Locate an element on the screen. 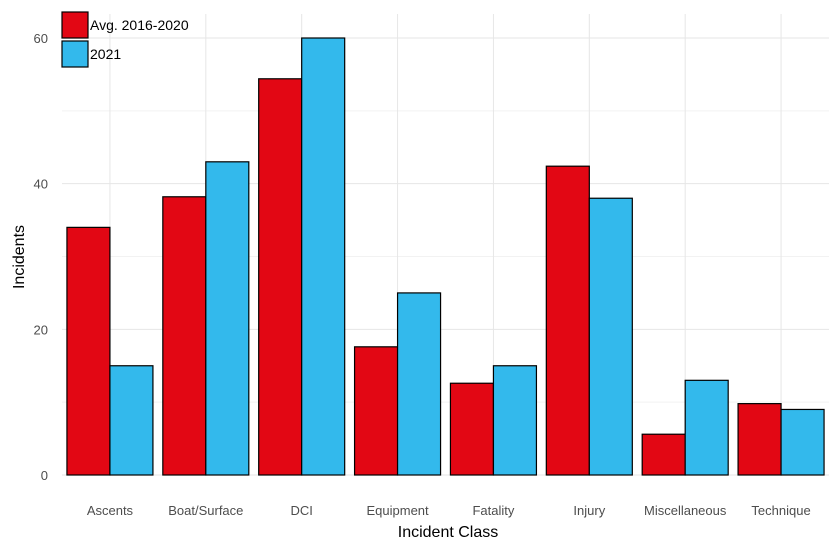 This screenshot has width=829, height=541. x-tick-label: Ascents is located at coordinates (110, 510).